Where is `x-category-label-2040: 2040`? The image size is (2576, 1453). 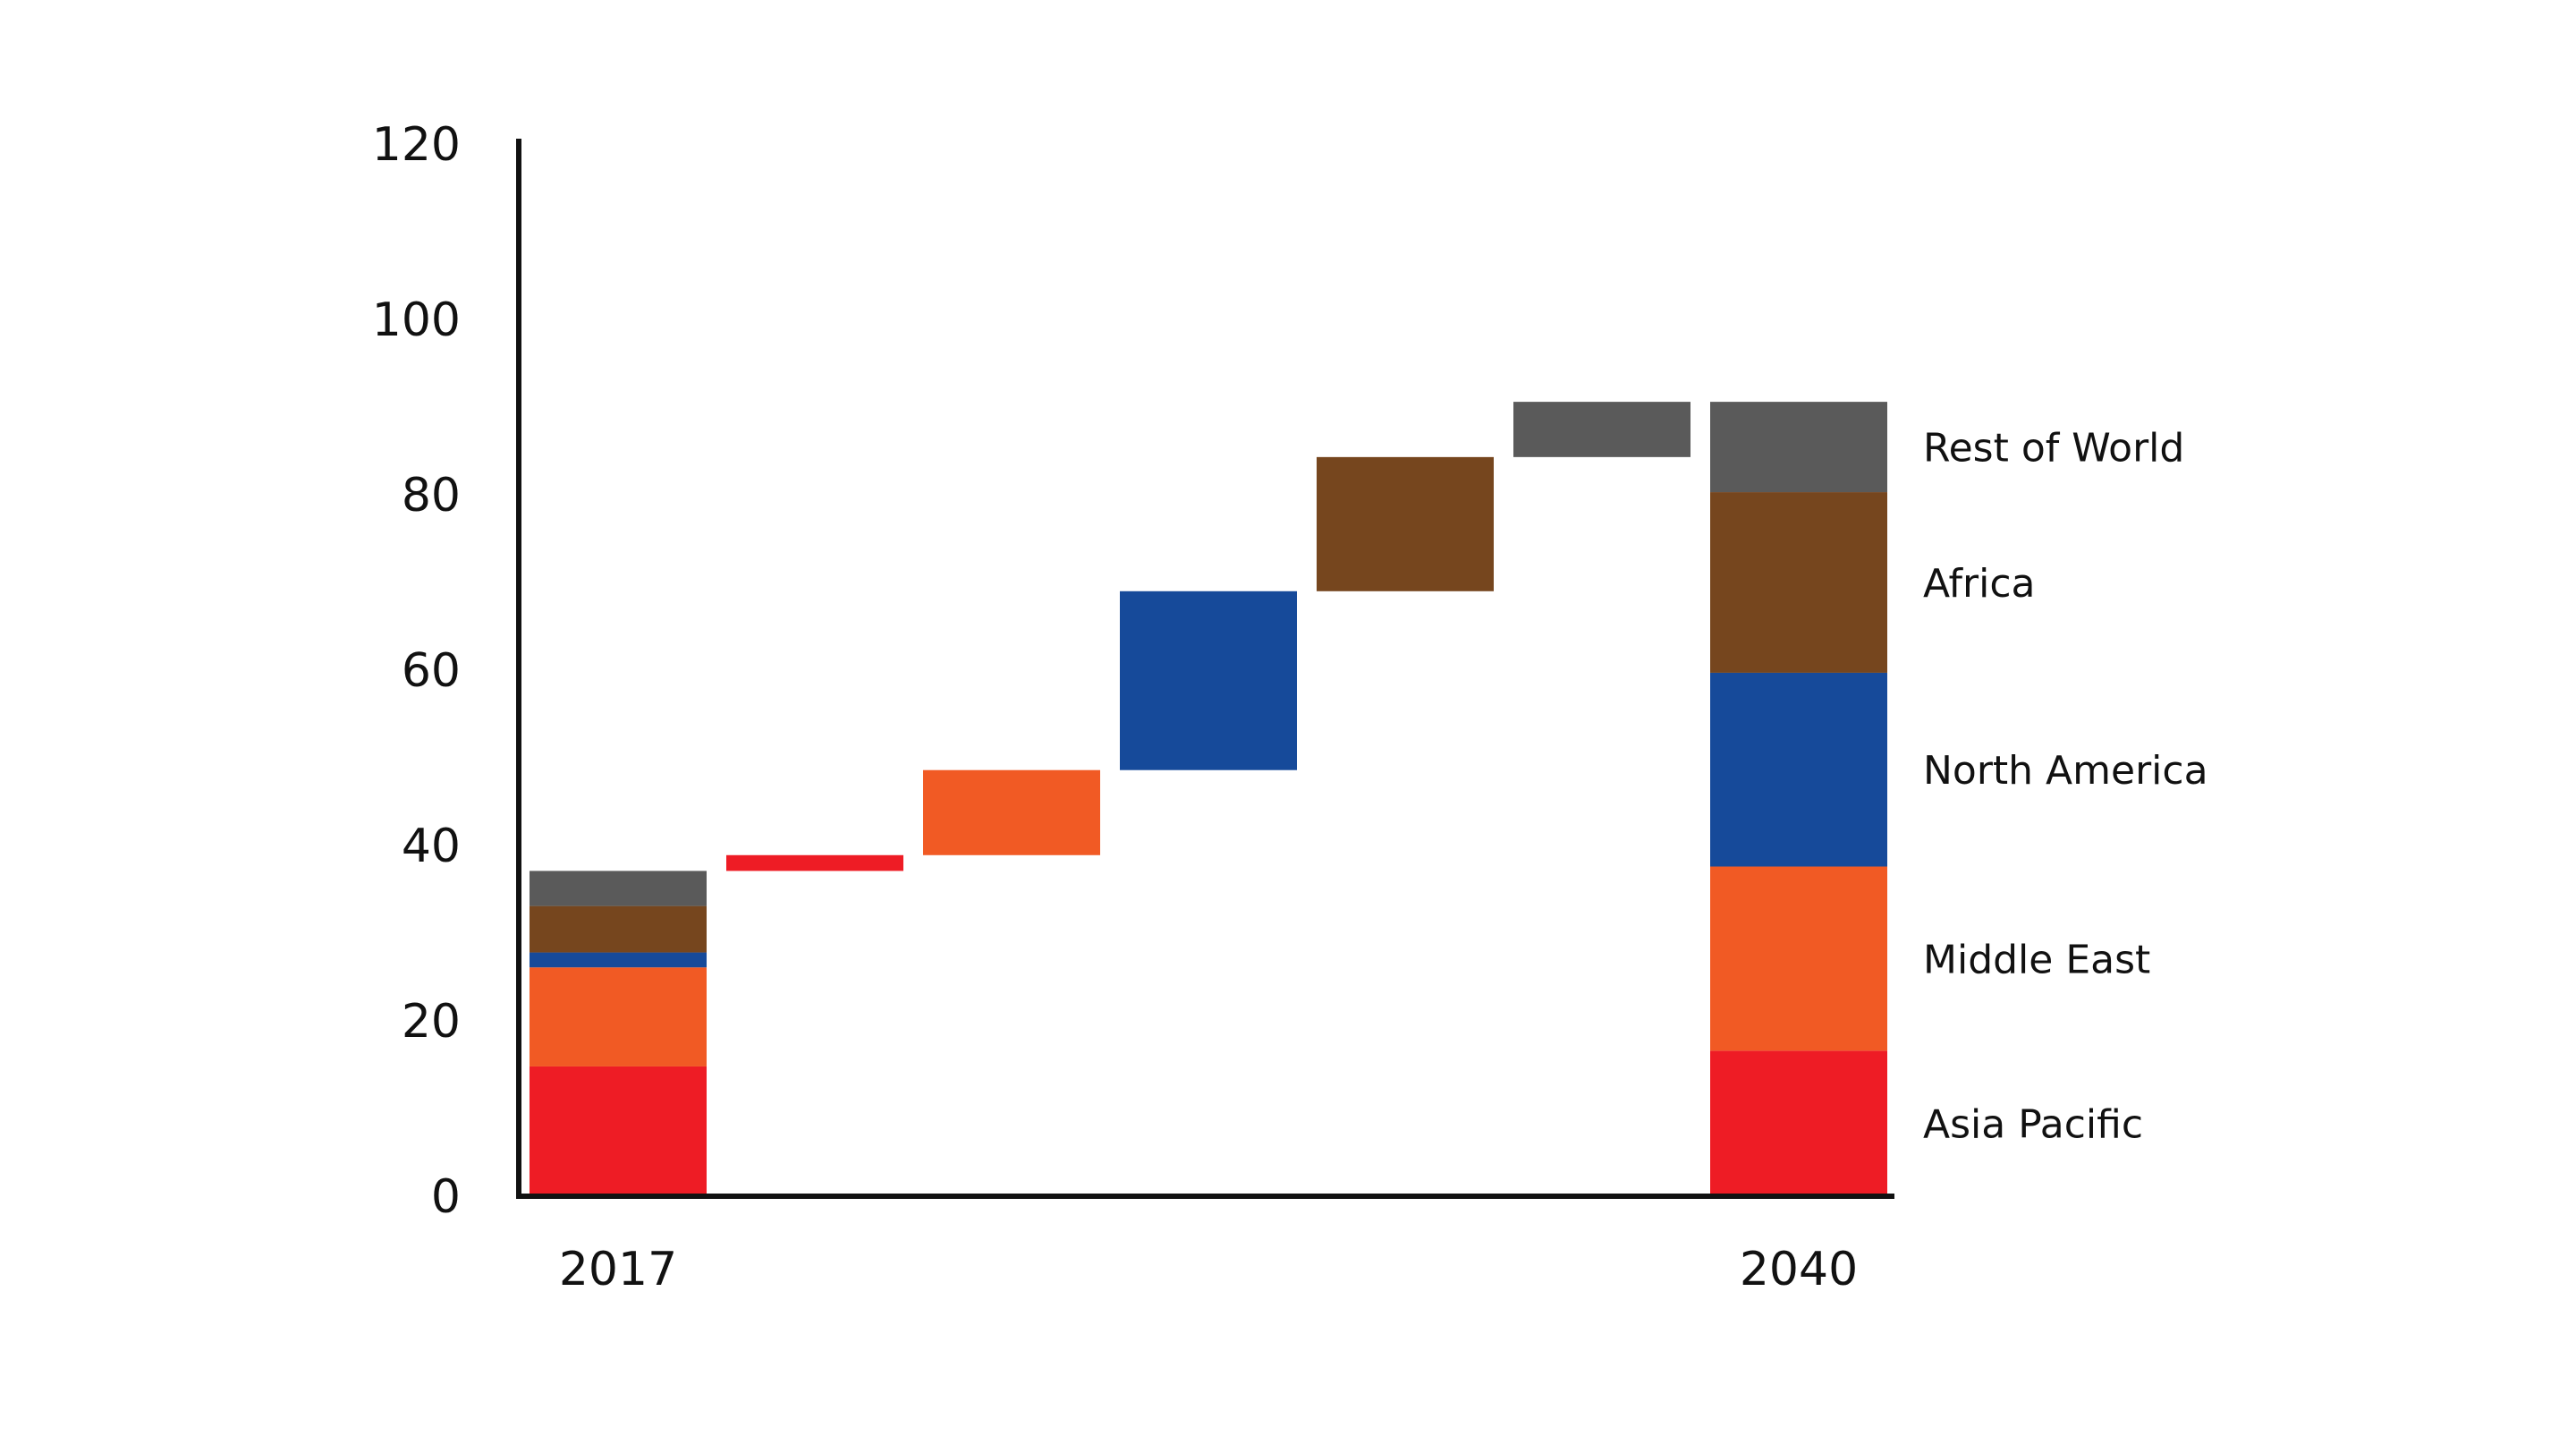
x-category-label-2040: 2040 is located at coordinates (1799, 1269).